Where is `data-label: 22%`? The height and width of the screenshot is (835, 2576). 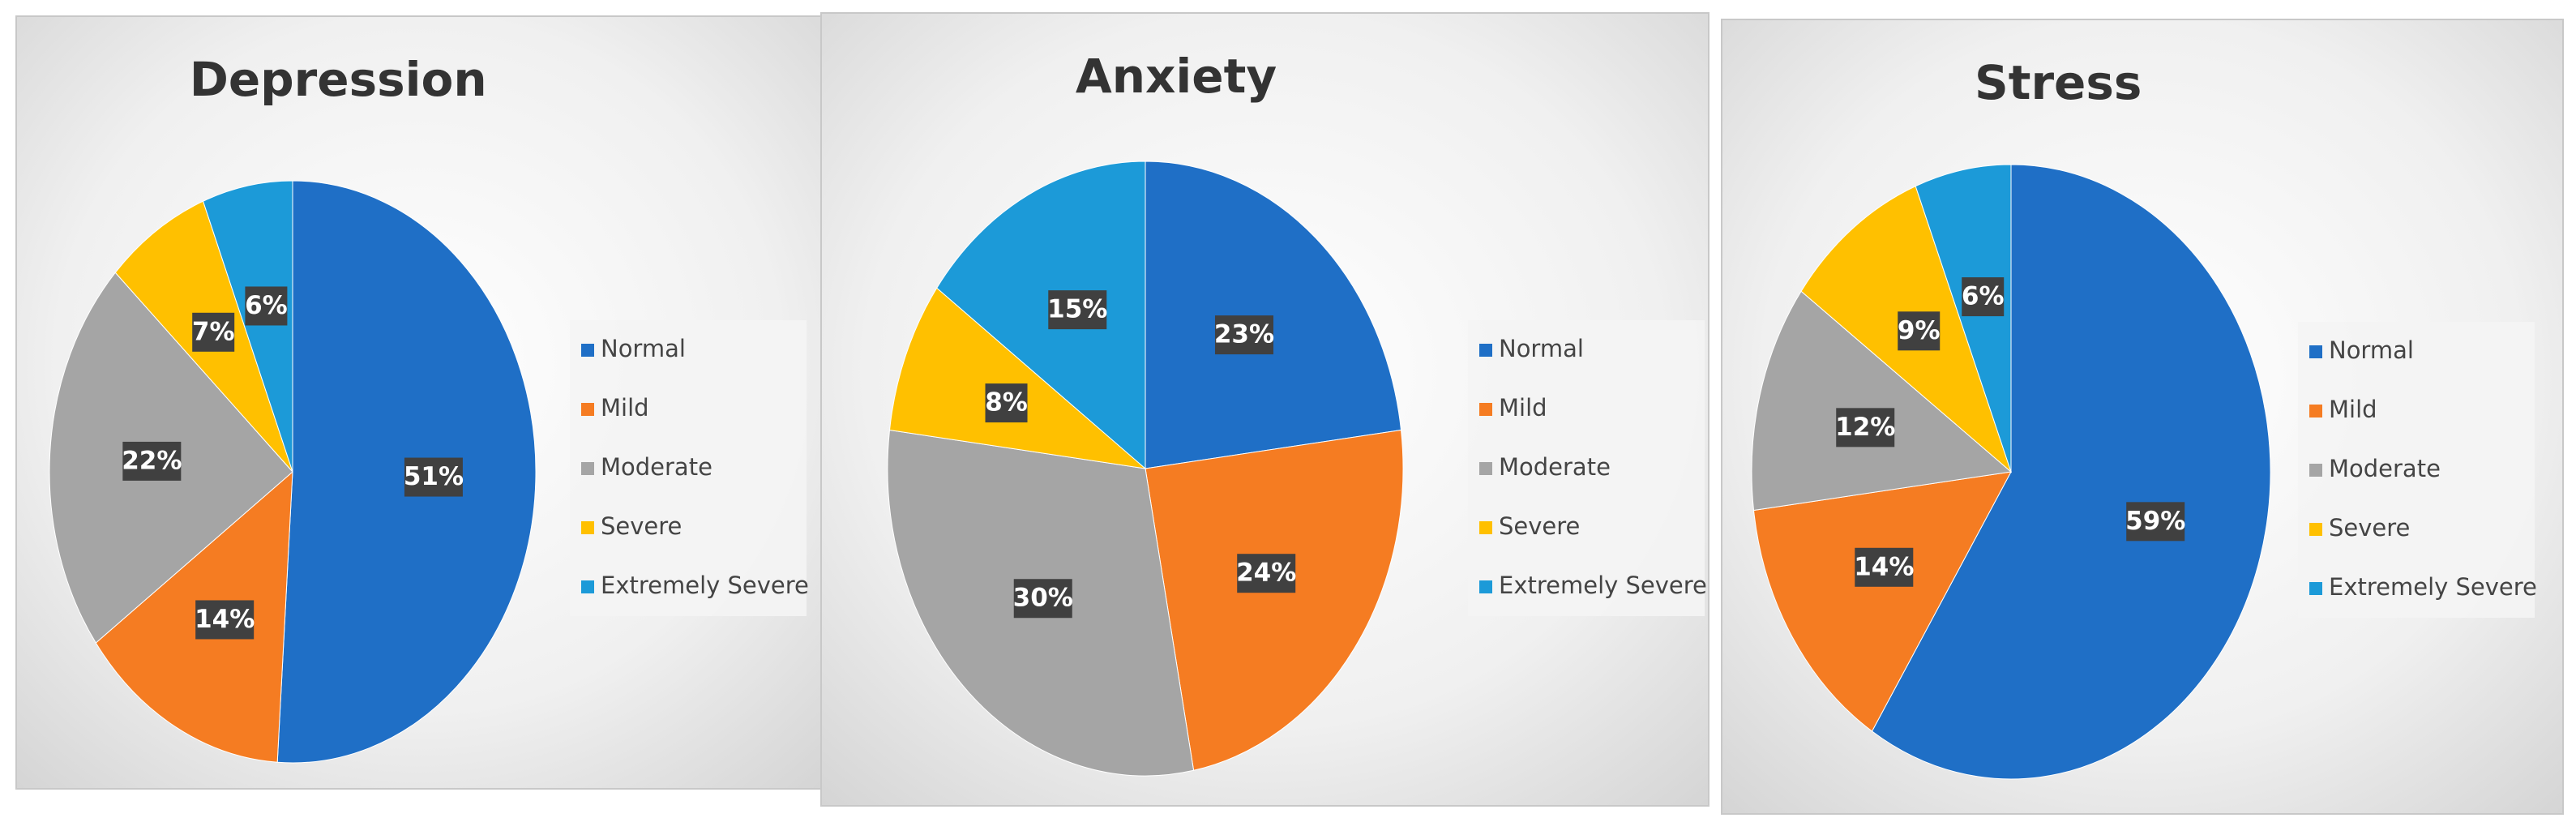
data-label: 22% is located at coordinates (152, 460).